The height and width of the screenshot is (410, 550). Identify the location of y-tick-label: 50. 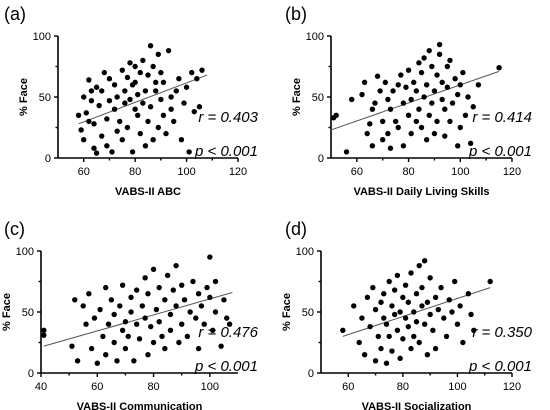
(45, 98).